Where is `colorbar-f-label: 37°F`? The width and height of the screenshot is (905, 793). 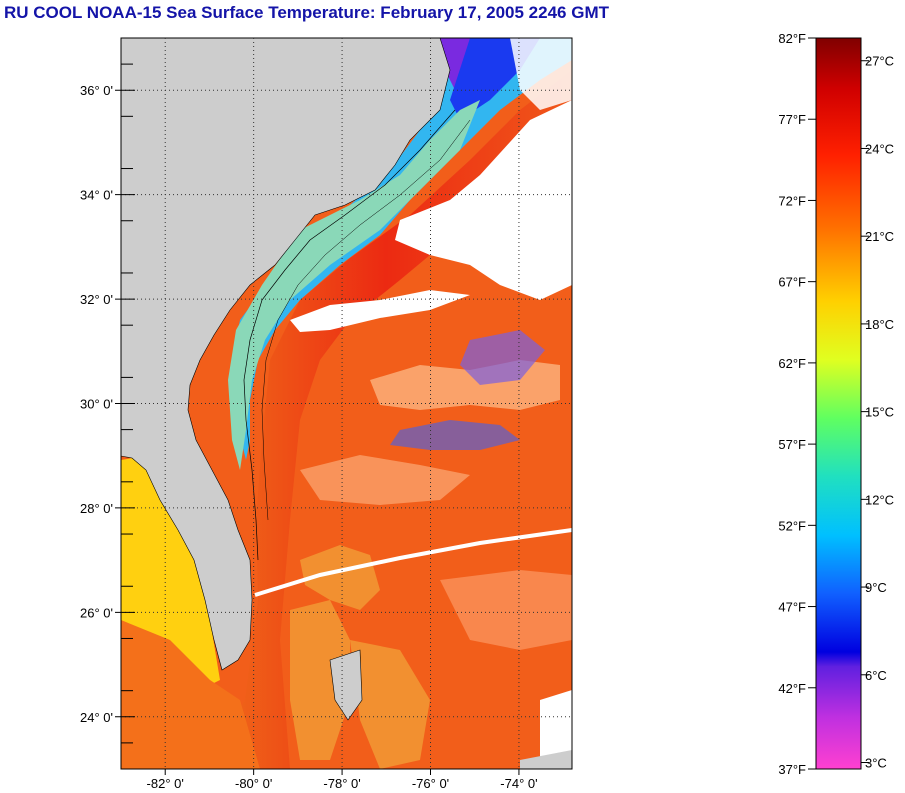
colorbar-f-label: 37°F is located at coordinates (792, 769).